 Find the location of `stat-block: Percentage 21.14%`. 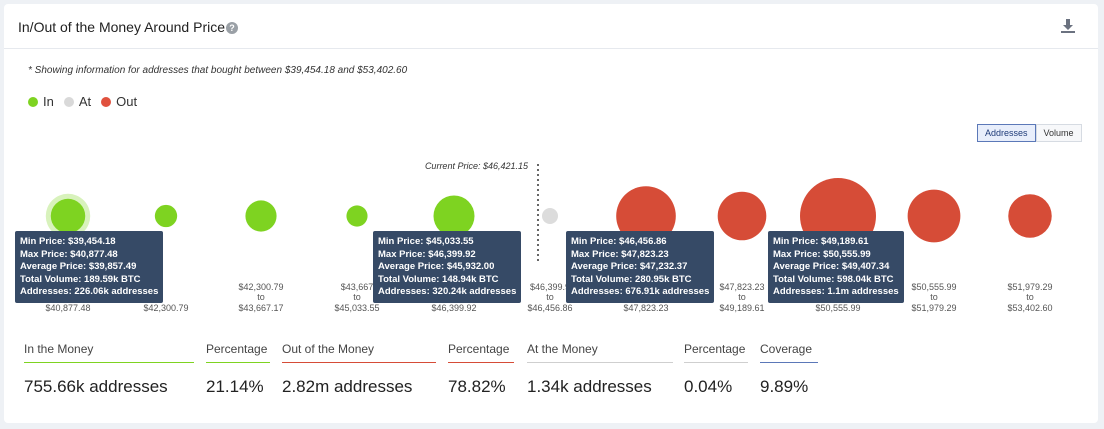

stat-block: Percentage 21.14% is located at coordinates (238, 369).